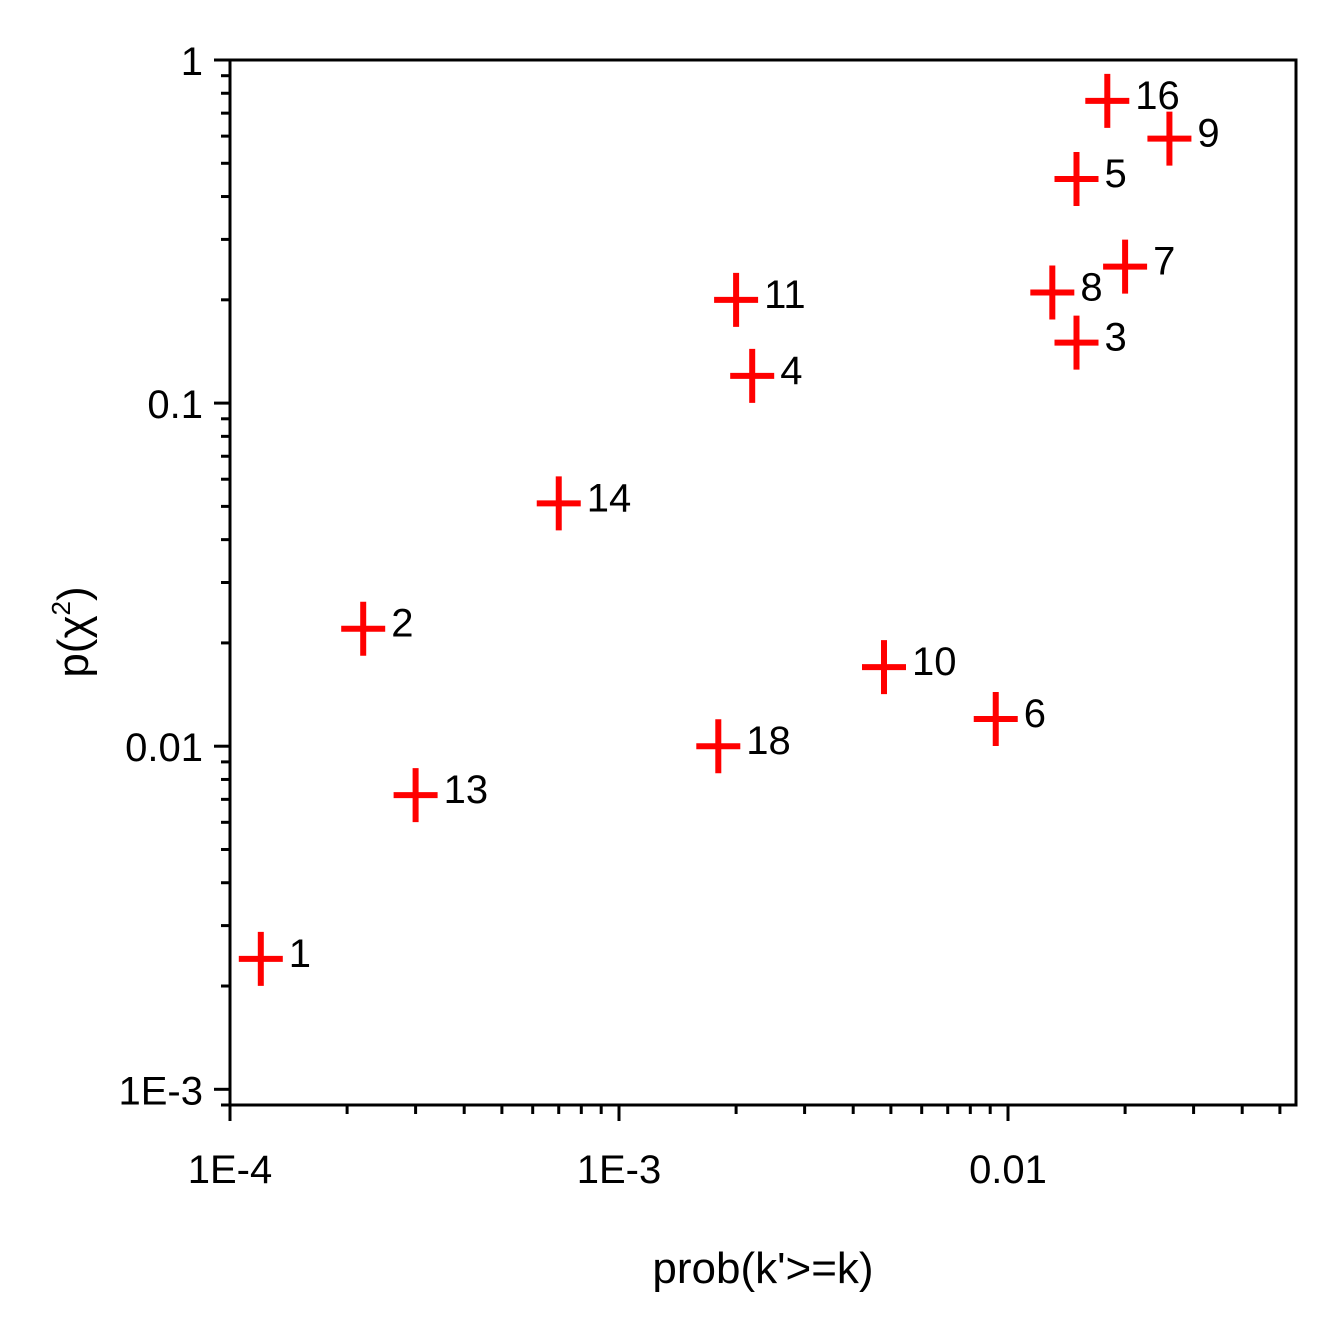 The image size is (1322, 1320). What do you see at coordinates (762, 1268) in the screenshot?
I see `x-axis-title: prob(k'>=k)` at bounding box center [762, 1268].